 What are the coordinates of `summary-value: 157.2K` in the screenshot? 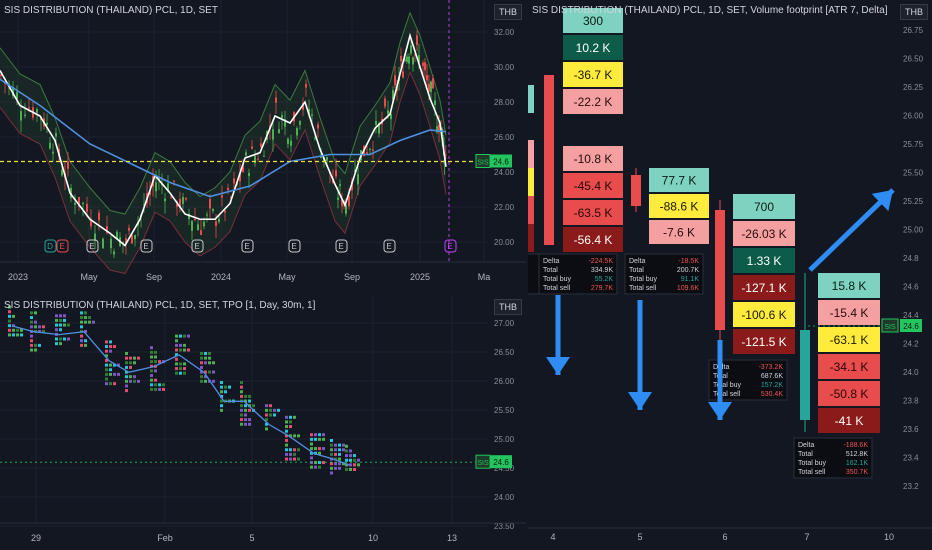 It's located at (772, 385).